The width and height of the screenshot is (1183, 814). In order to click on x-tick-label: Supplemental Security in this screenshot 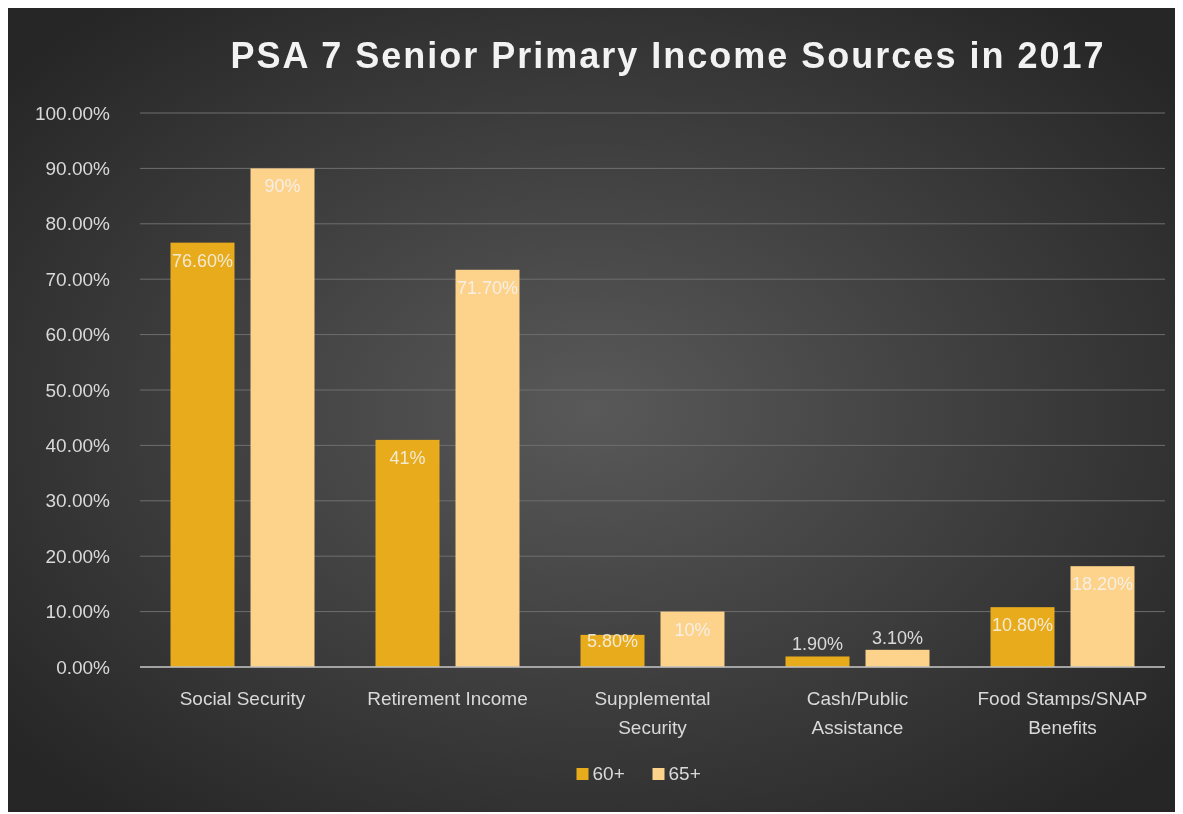, I will do `click(652, 713)`.